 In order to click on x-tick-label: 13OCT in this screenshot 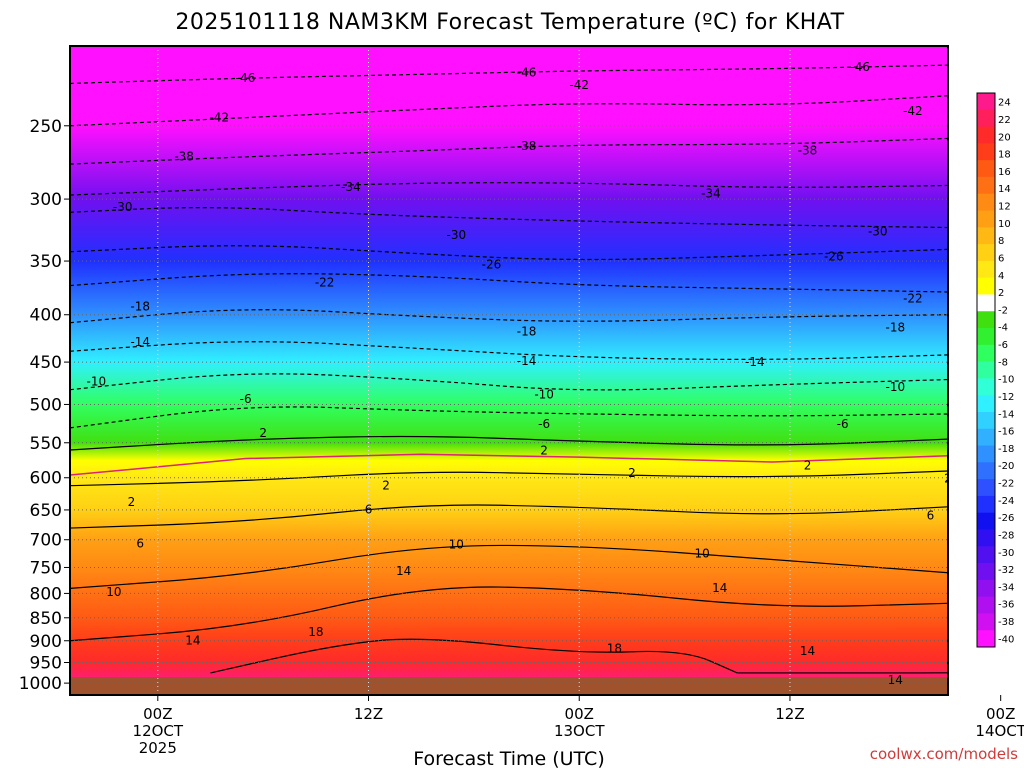, I will do `click(579, 731)`.